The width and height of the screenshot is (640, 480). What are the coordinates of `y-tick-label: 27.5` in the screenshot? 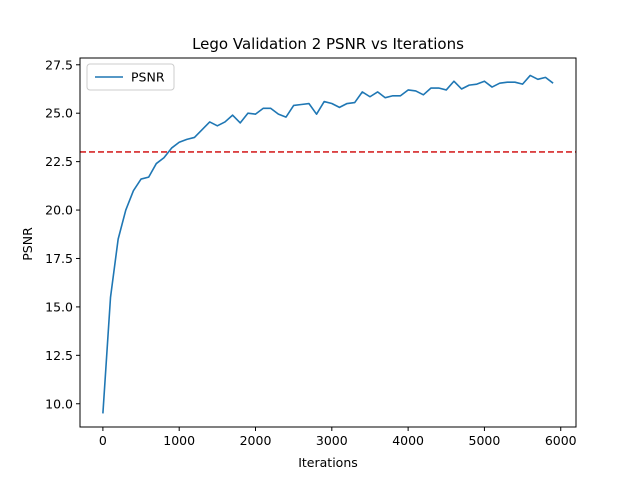 It's located at (59, 64).